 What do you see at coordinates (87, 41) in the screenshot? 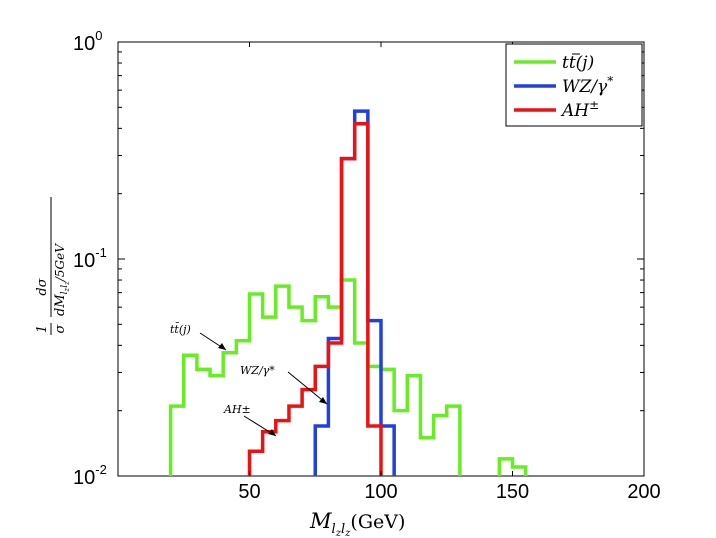
I see `y-tick-label-0: 10⁰` at bounding box center [87, 41].